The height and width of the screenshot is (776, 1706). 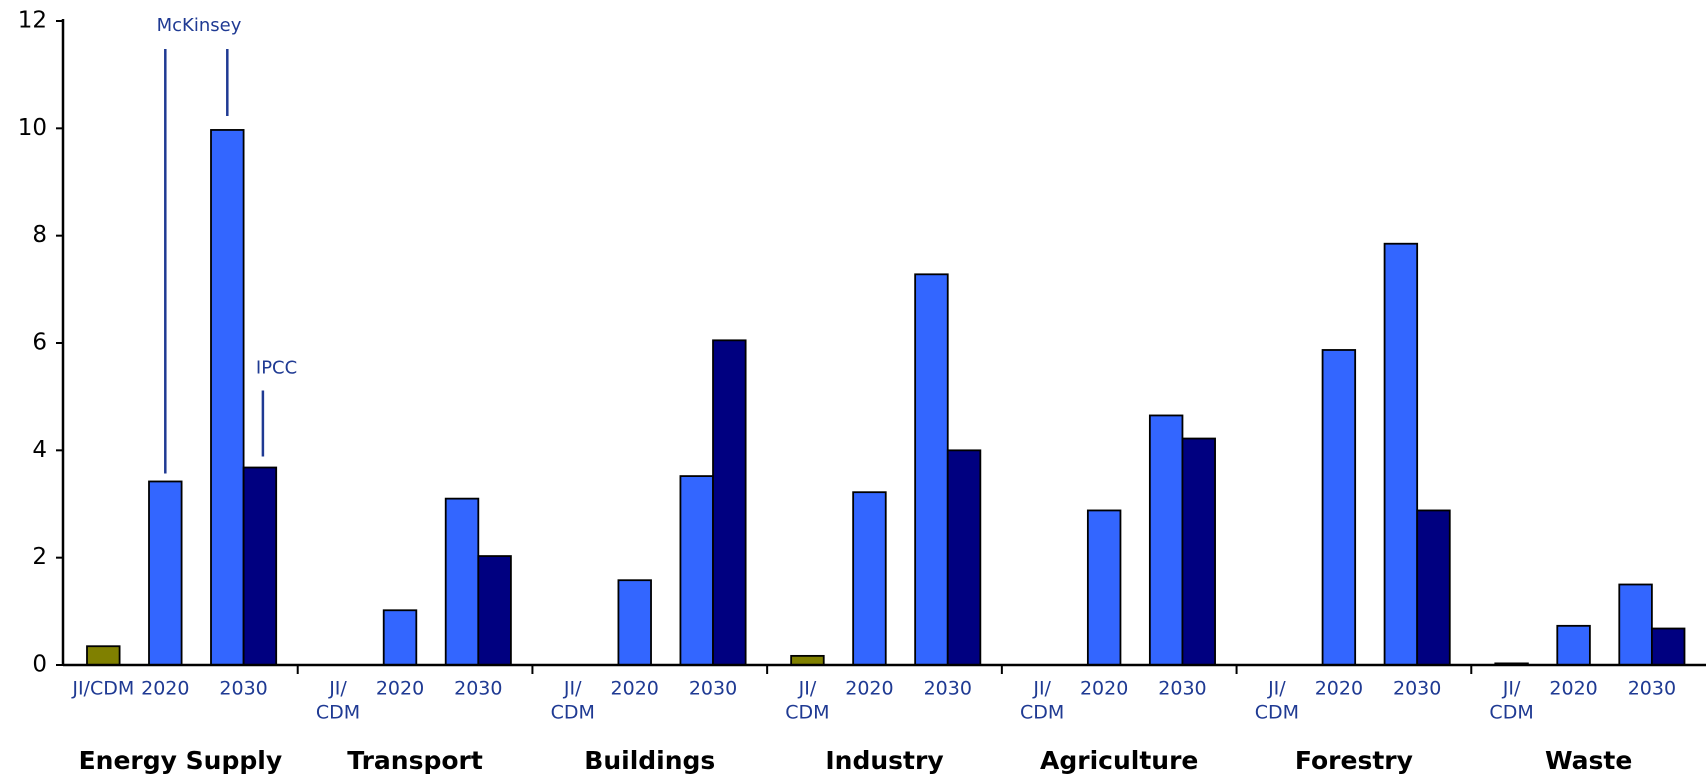 What do you see at coordinates (276, 368) in the screenshot?
I see `annotation: IPCC` at bounding box center [276, 368].